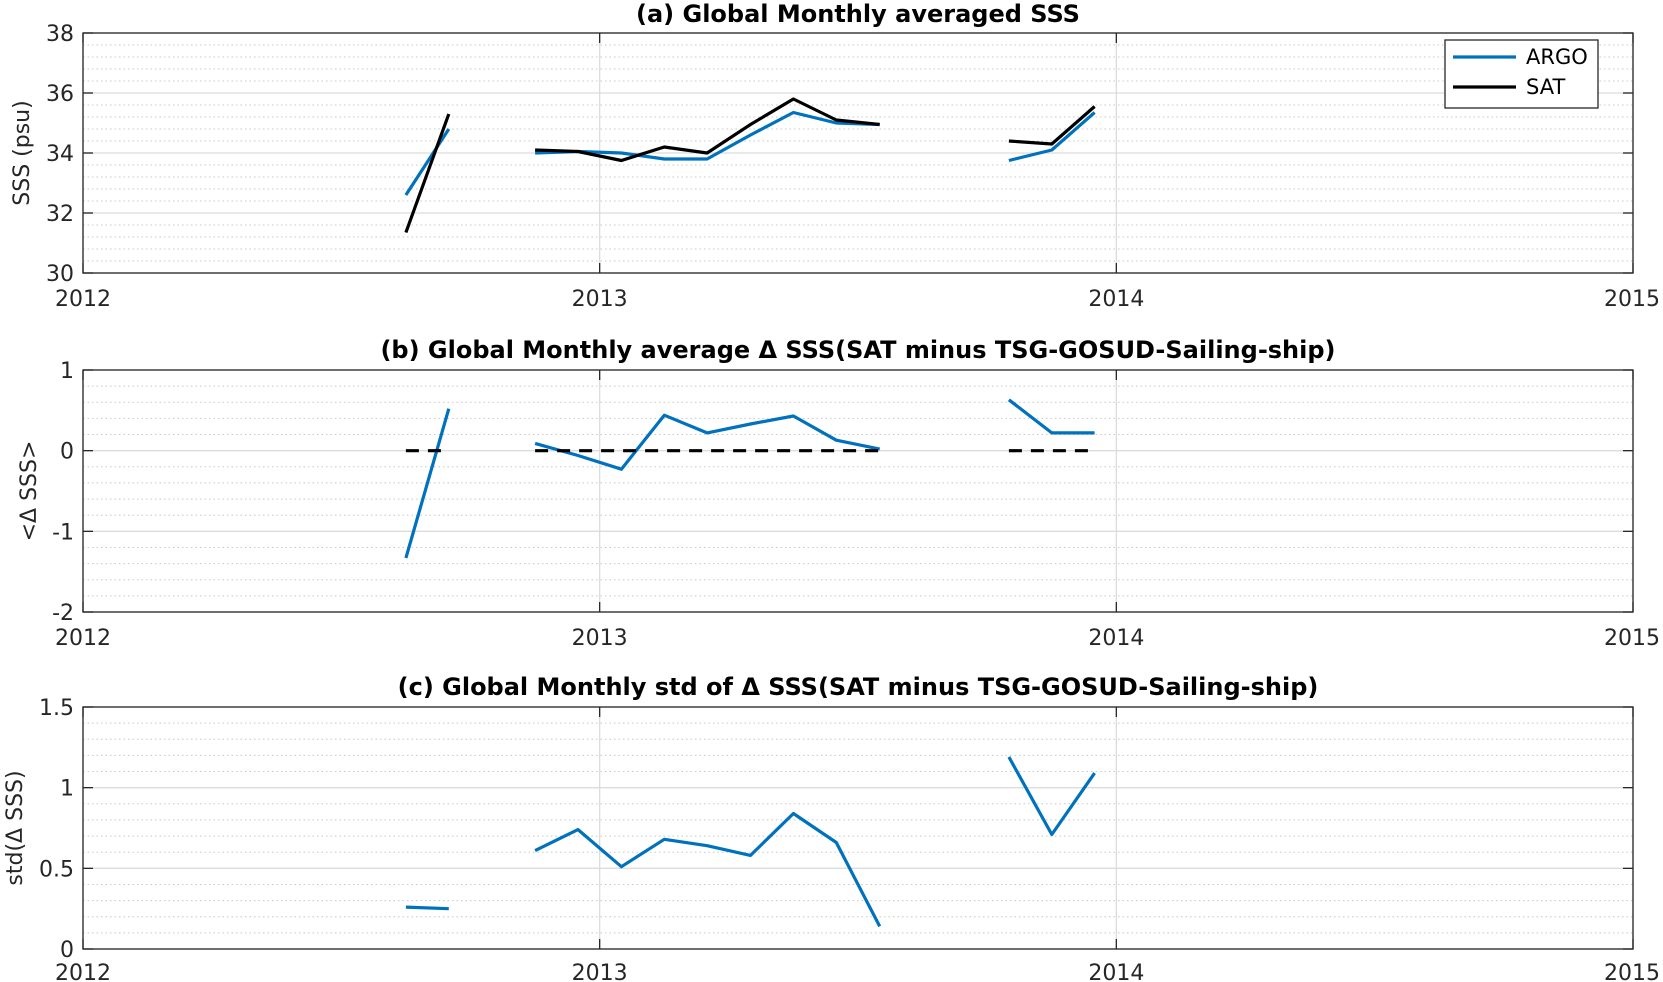  Describe the element at coordinates (22, 152) in the screenshot. I see `y-axis-label: SSS (psu)` at that location.